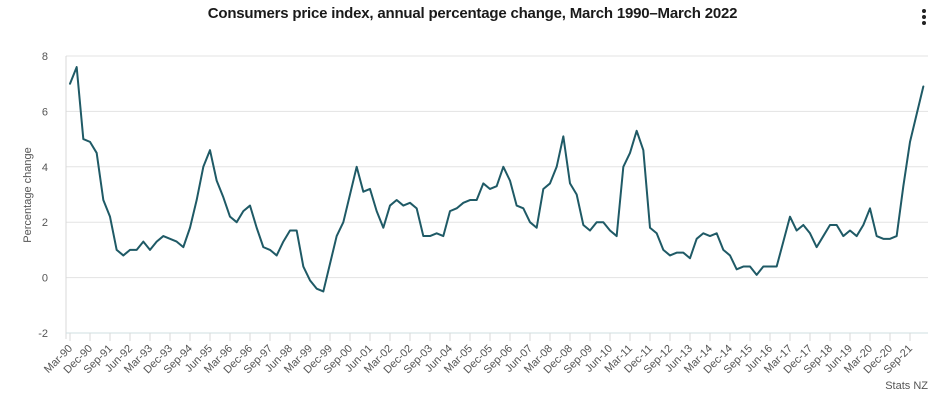 This screenshot has height=400, width=945. What do you see at coordinates (43, 334) in the screenshot?
I see `y-tick-label: -2` at bounding box center [43, 334].